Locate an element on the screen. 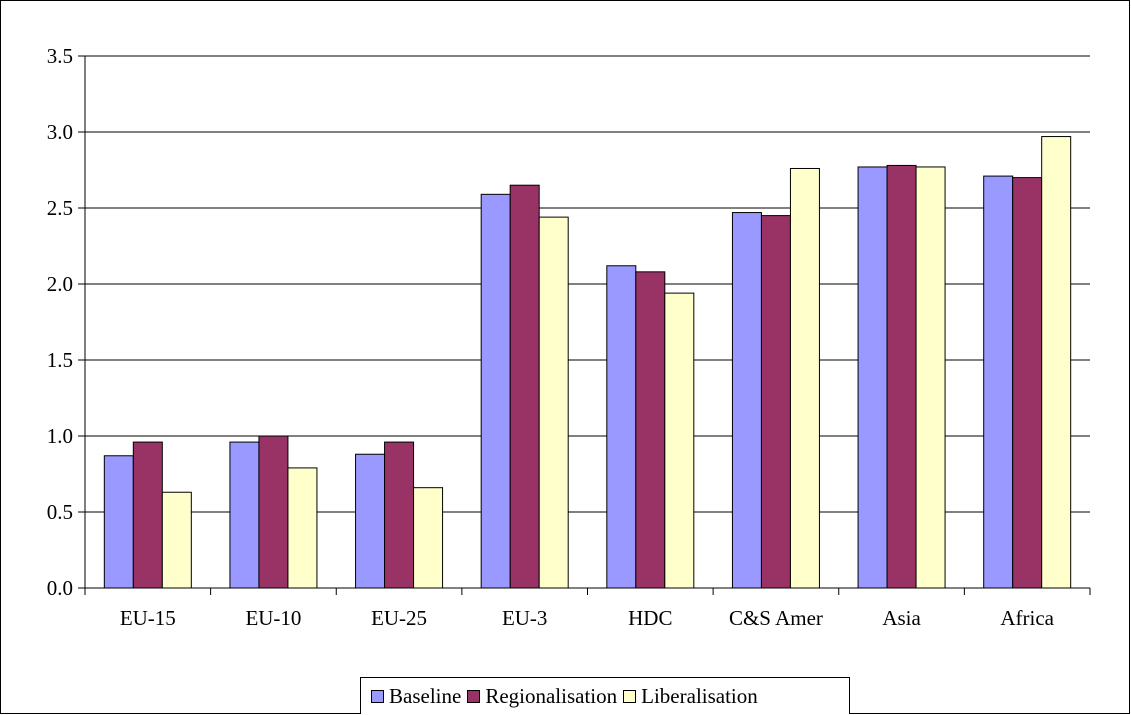 Image resolution: width=1131 pixels, height=715 pixels. x-tick-label: EU-10 is located at coordinates (273, 618).